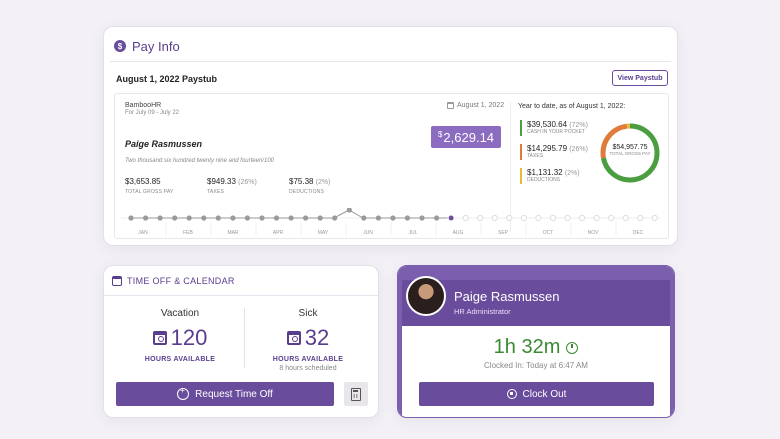 The height and width of the screenshot is (439, 780). What do you see at coordinates (482, 311) in the screenshot?
I see `employee-role: HR Administrator` at bounding box center [482, 311].